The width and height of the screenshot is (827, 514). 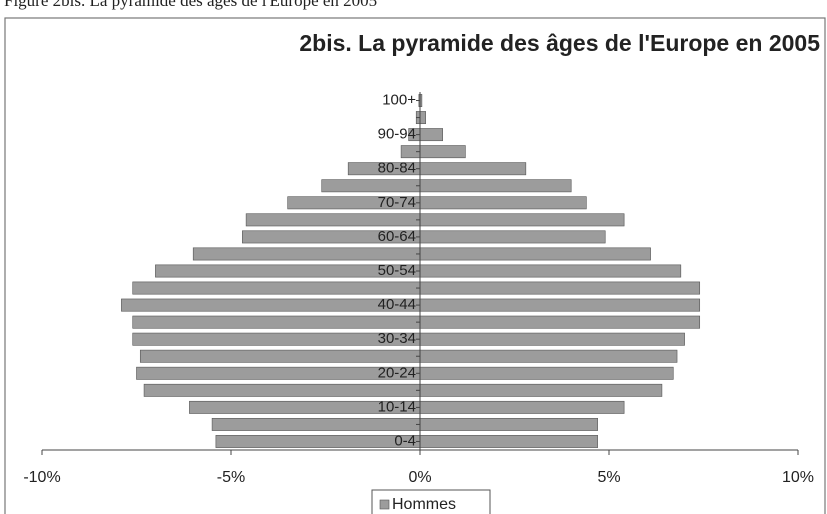 What do you see at coordinates (41, 477) in the screenshot?
I see `x-tick-label: -10%` at bounding box center [41, 477].